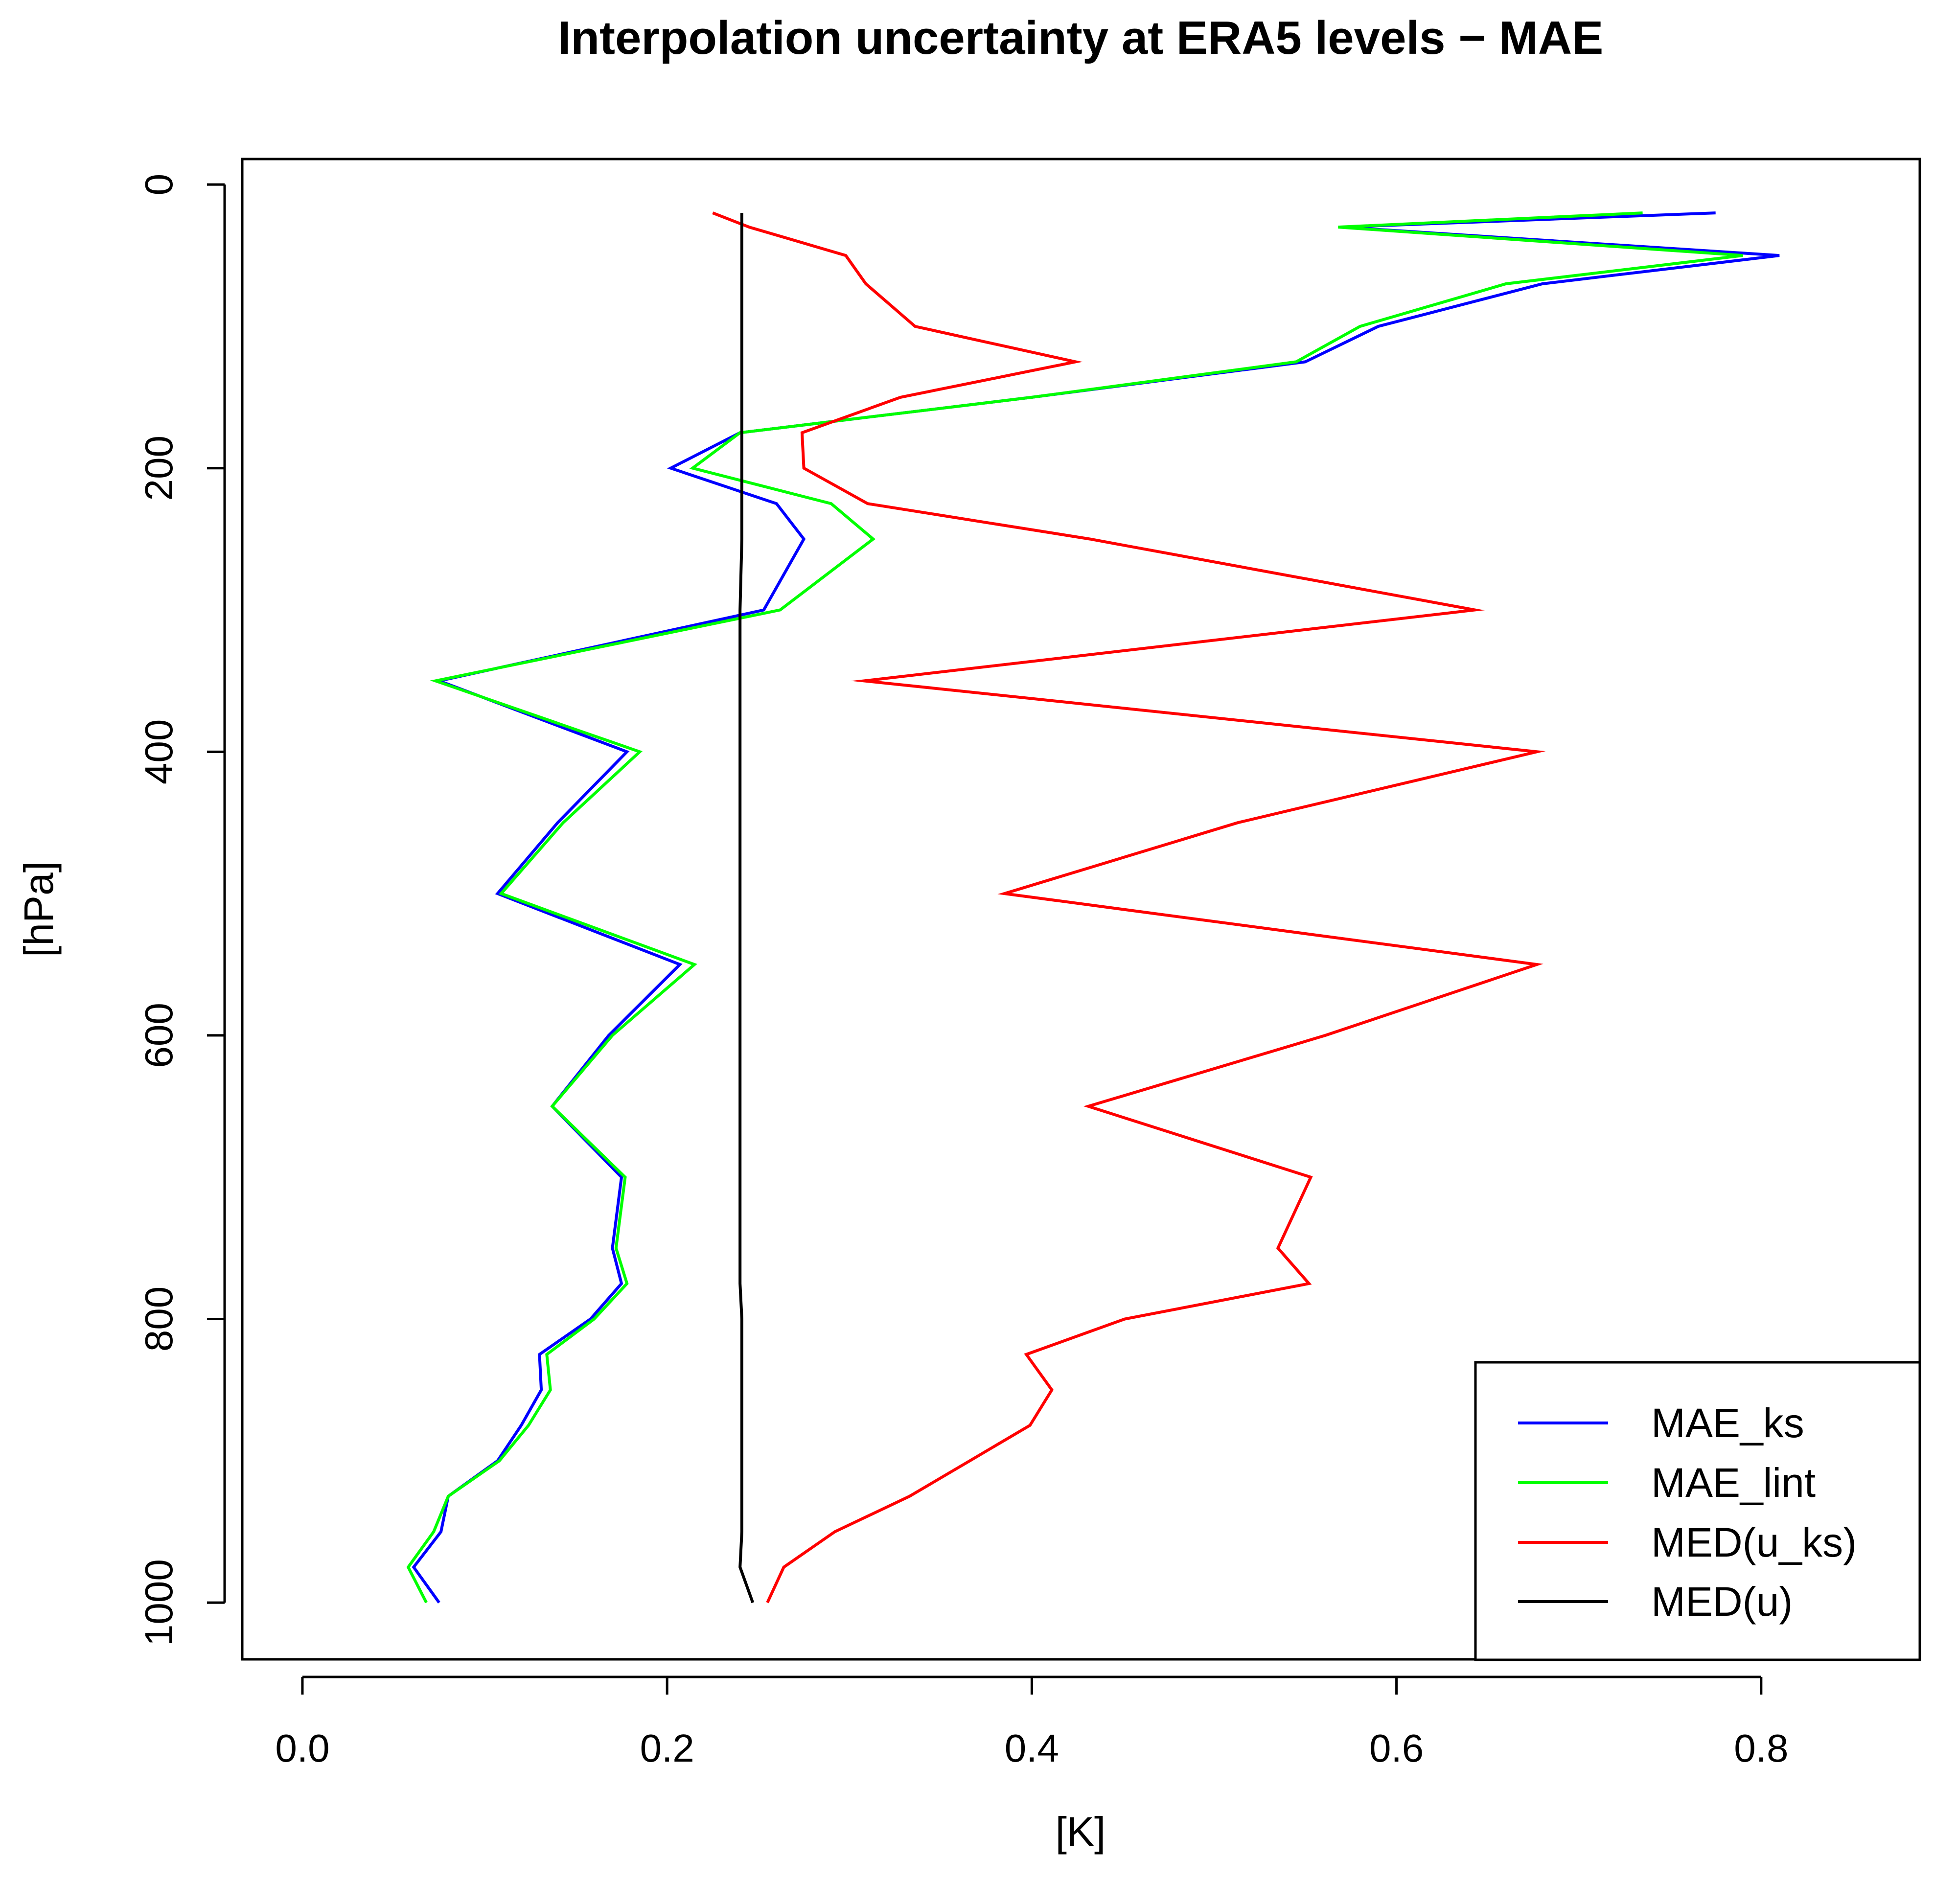  I want to click on y-axis-label: [hPa], so click(39, 909).